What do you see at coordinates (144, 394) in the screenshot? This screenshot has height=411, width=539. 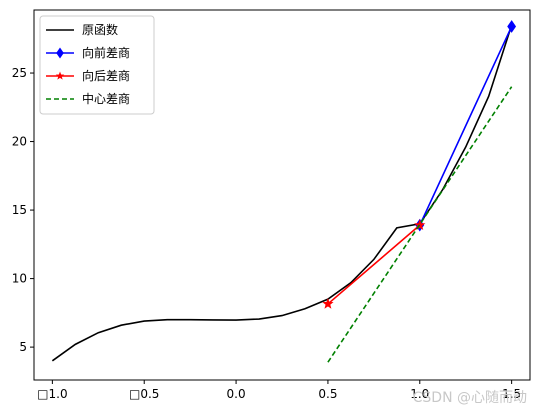 I see `x-tick-label: □0.5` at bounding box center [144, 394].